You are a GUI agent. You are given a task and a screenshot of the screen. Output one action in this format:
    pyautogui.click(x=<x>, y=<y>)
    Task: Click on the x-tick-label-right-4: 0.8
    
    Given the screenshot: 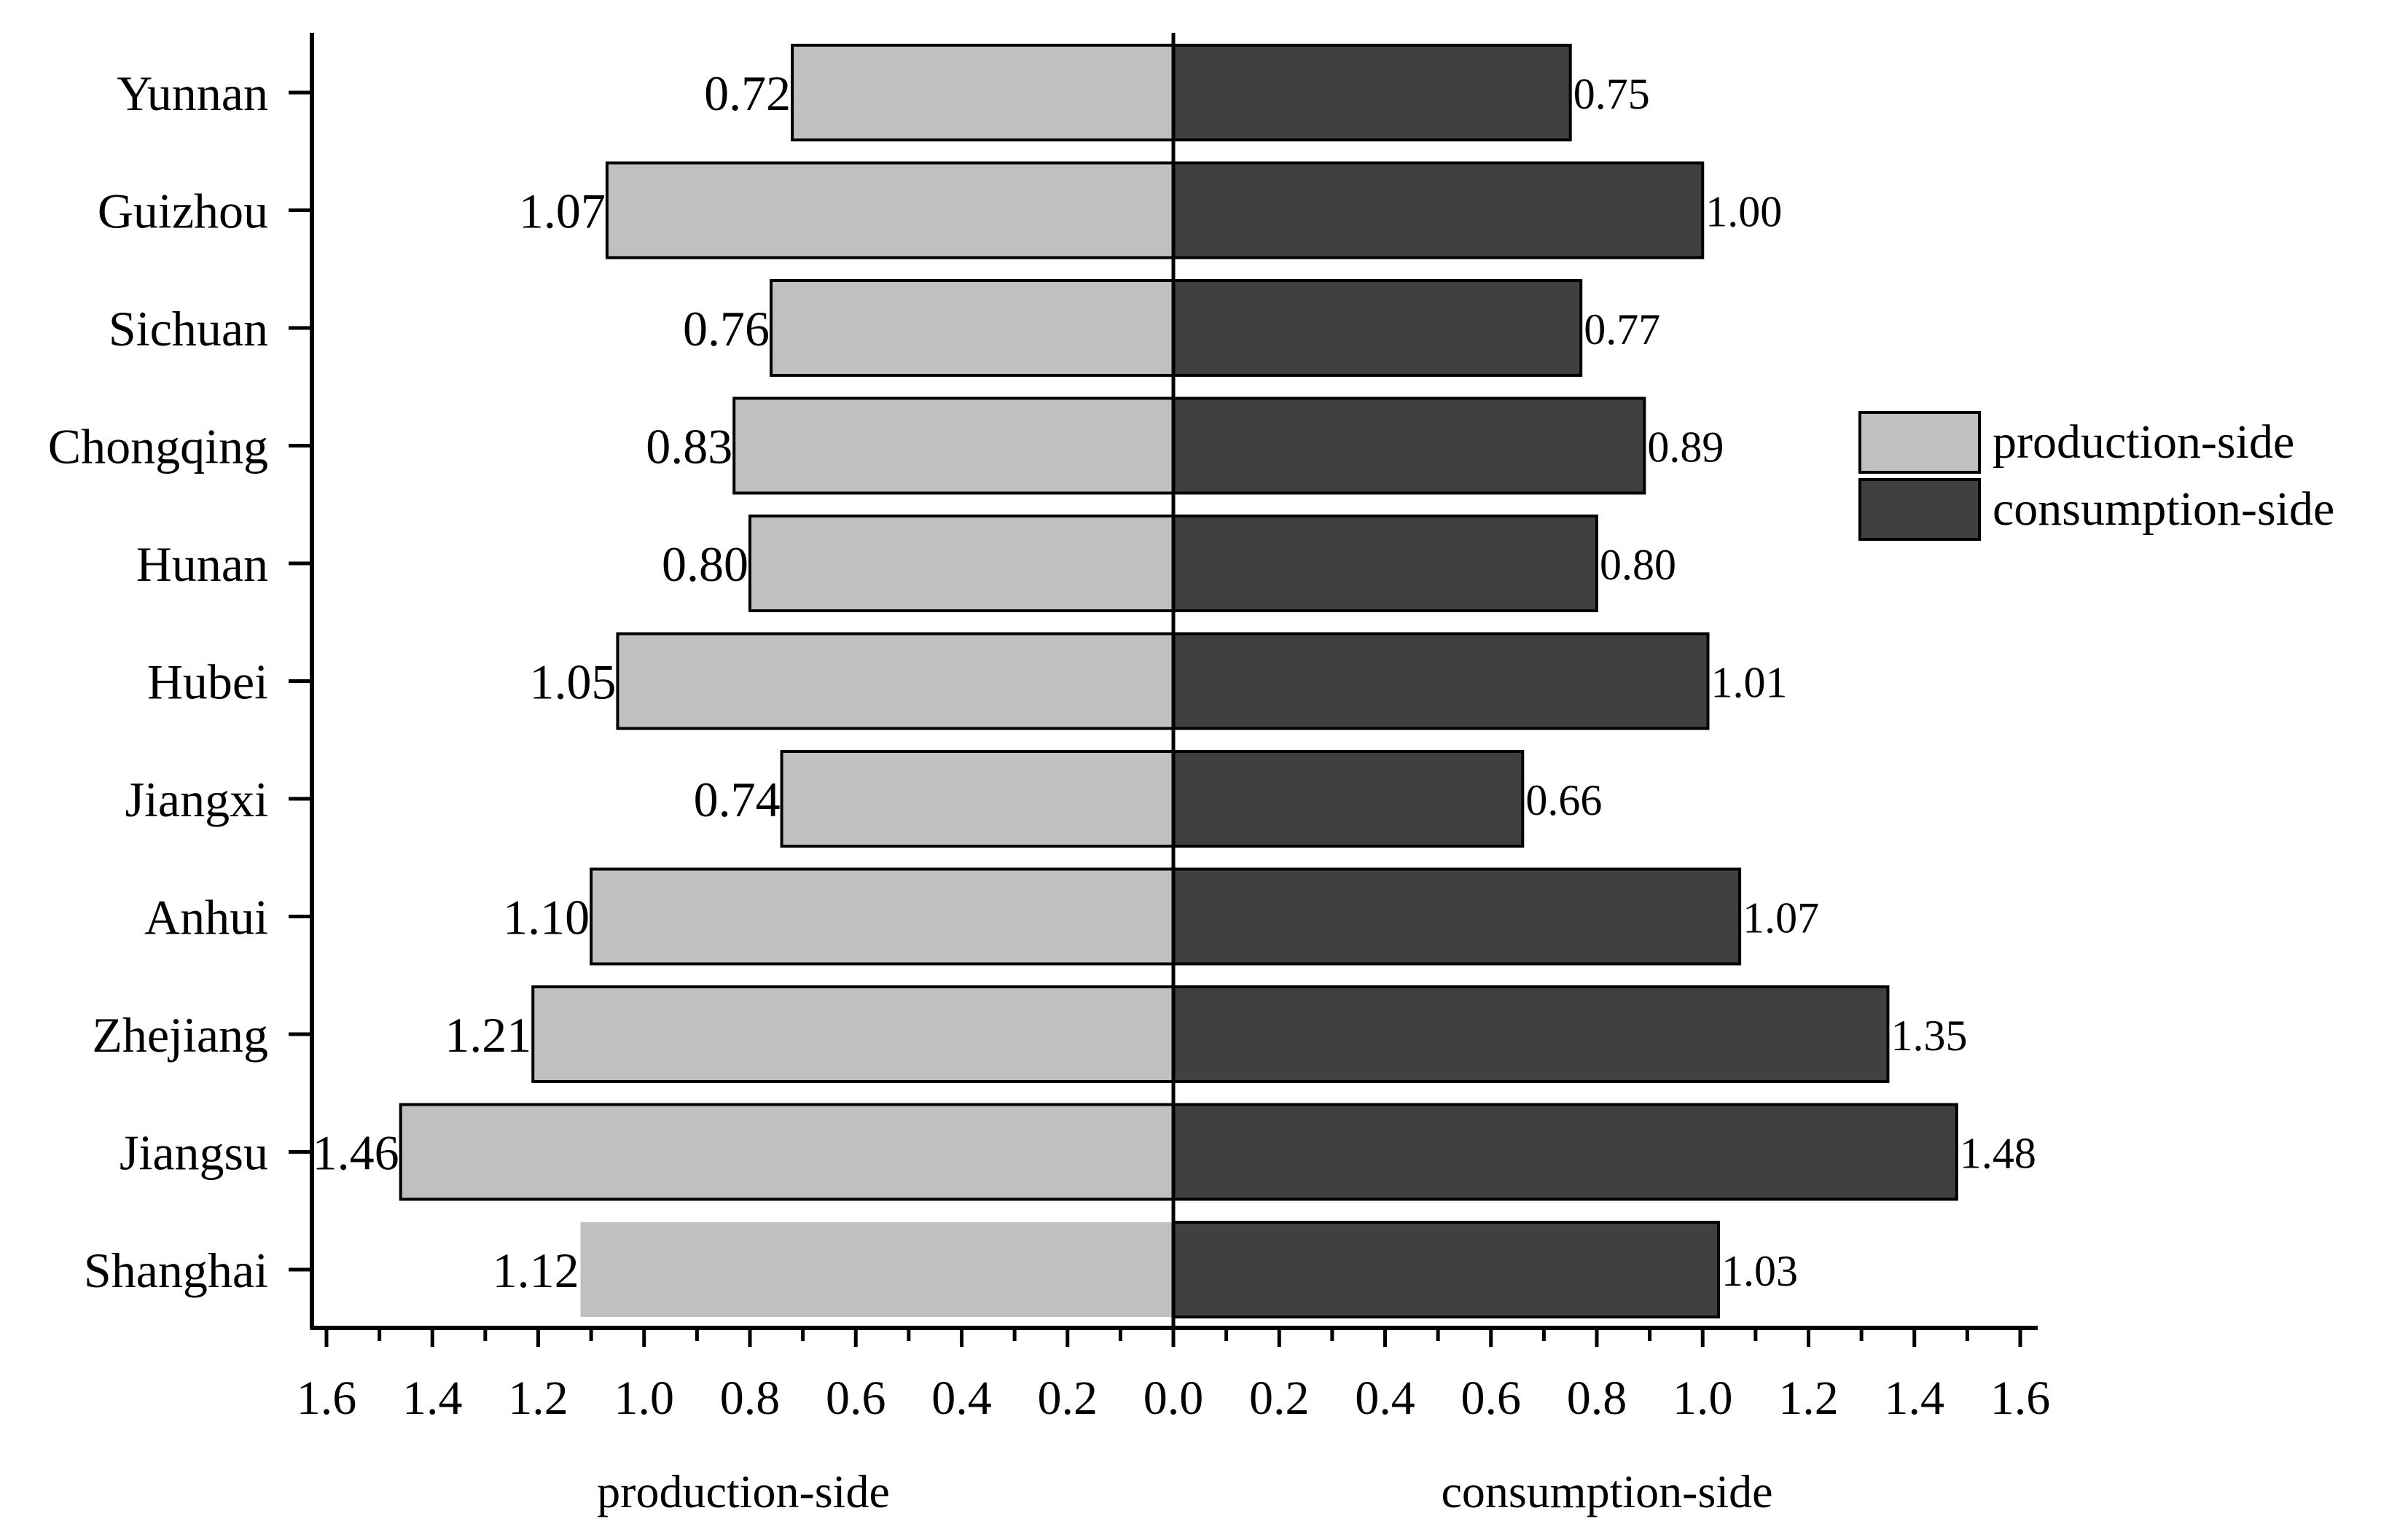 What is the action you would take?
    pyautogui.click(x=1597, y=1398)
    